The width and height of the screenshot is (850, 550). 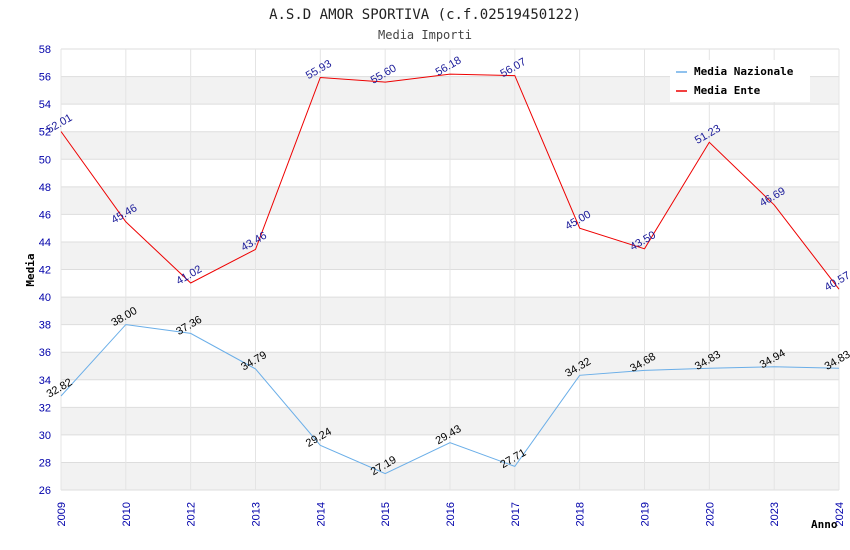 What do you see at coordinates (646, 514) in the screenshot?
I see `x-tick-label: 2019` at bounding box center [646, 514].